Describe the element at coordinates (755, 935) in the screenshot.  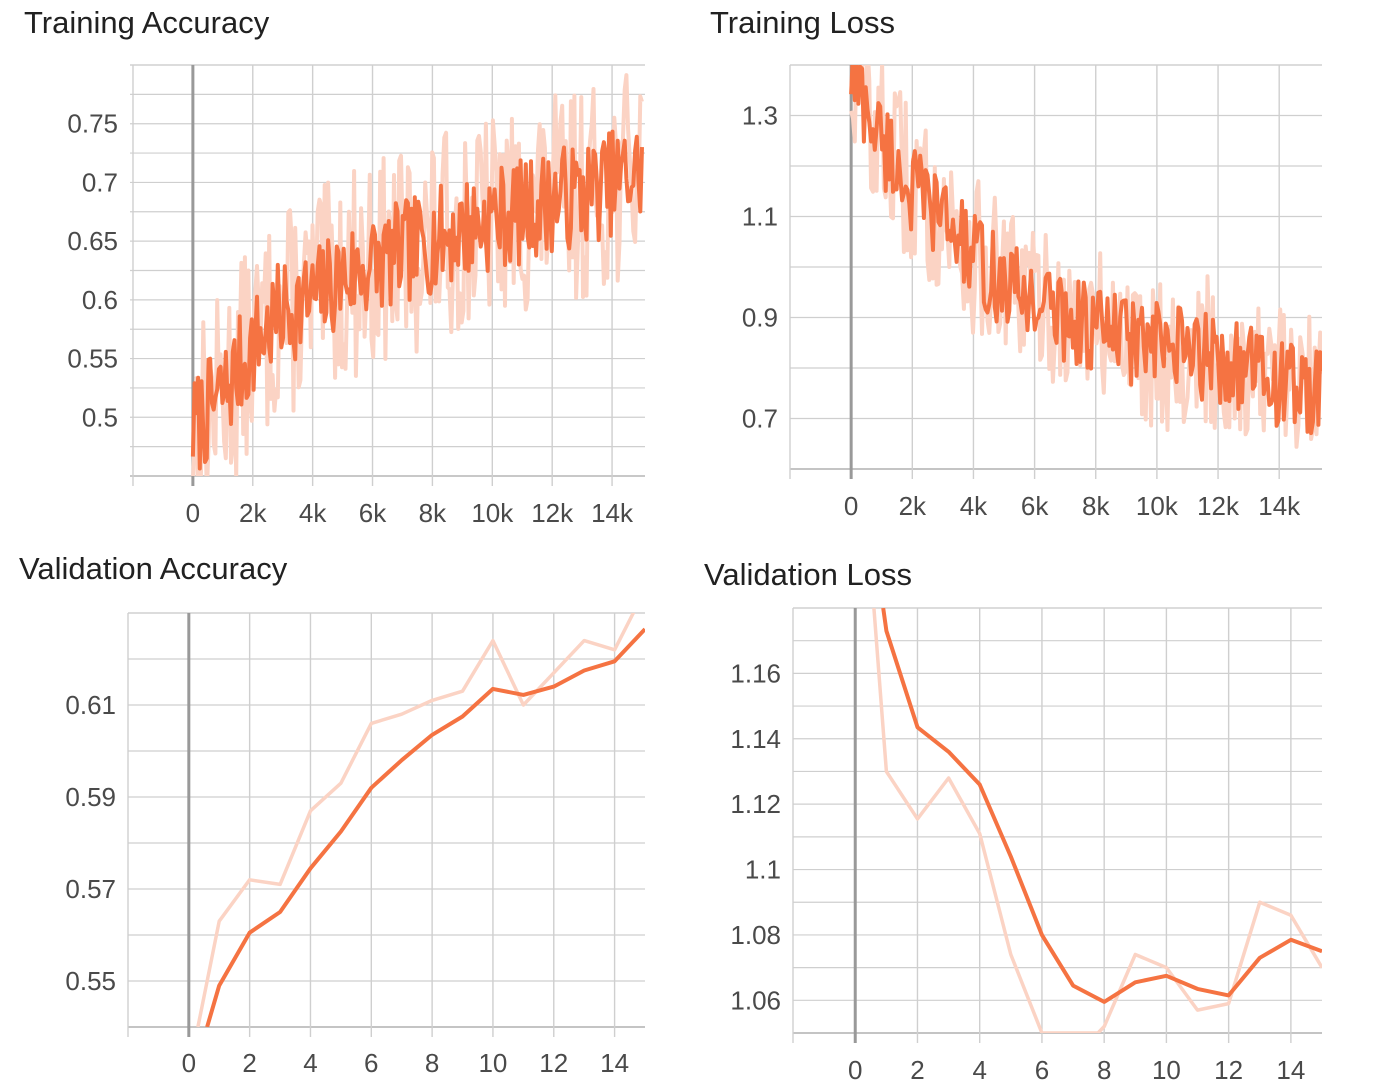
I see `y-tick-label: 1.08` at that location.